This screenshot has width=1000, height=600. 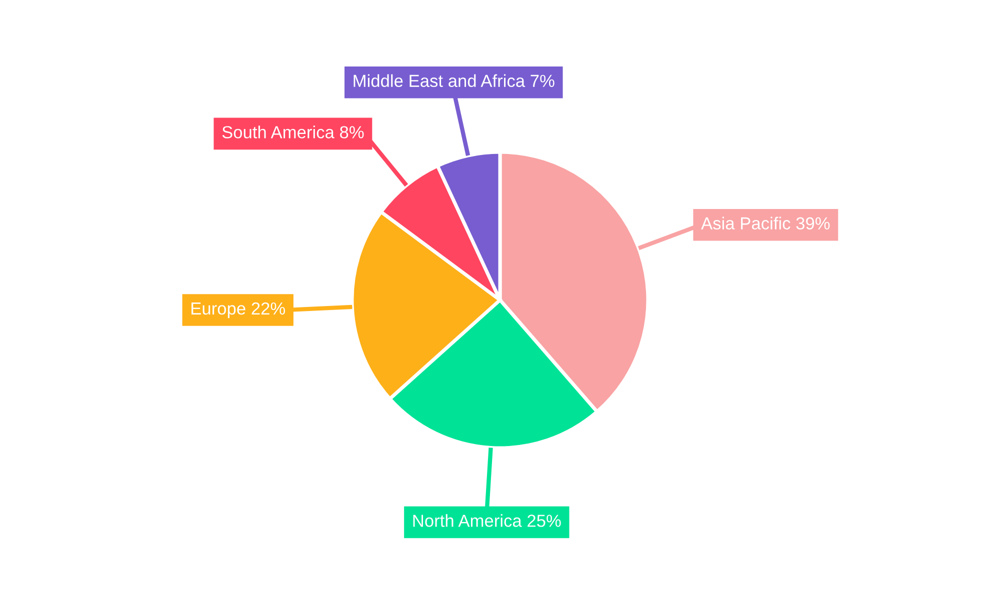 What do you see at coordinates (293, 132) in the screenshot?
I see `slice-label: South America 8%` at bounding box center [293, 132].